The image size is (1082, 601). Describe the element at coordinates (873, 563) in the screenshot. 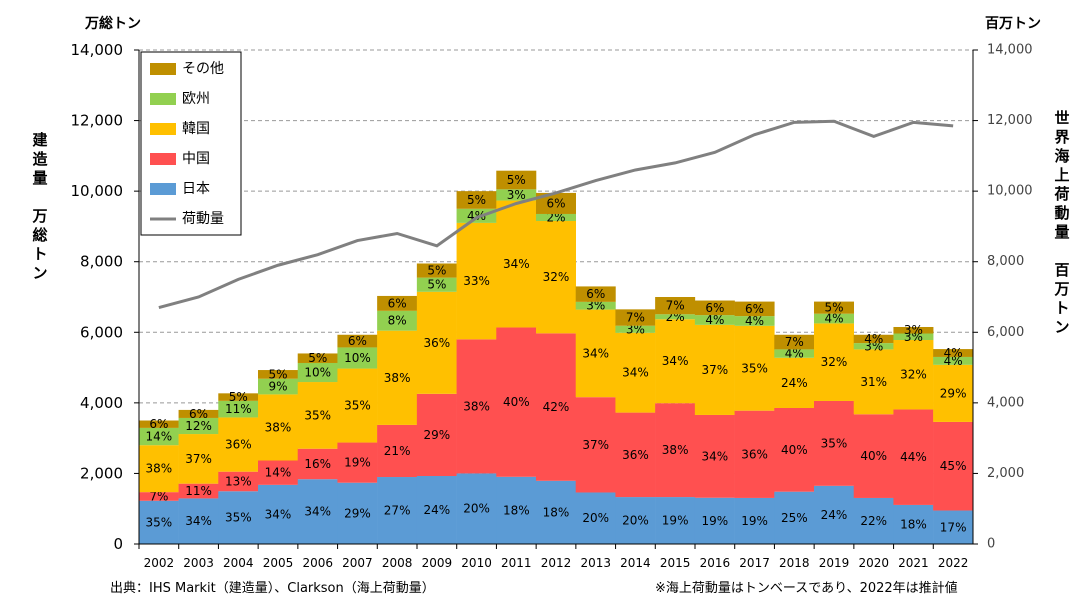

I see `x-tick-label: 2020` at that location.